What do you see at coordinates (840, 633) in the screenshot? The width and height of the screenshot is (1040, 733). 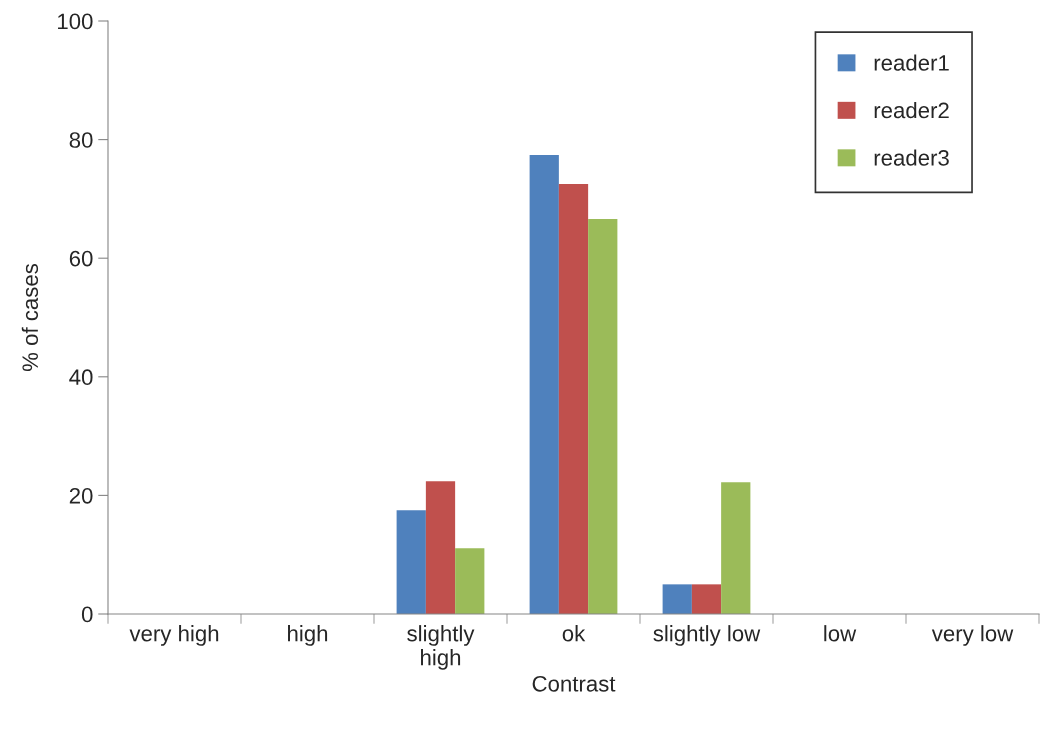 I see `x-tick-label: low` at bounding box center [840, 633].